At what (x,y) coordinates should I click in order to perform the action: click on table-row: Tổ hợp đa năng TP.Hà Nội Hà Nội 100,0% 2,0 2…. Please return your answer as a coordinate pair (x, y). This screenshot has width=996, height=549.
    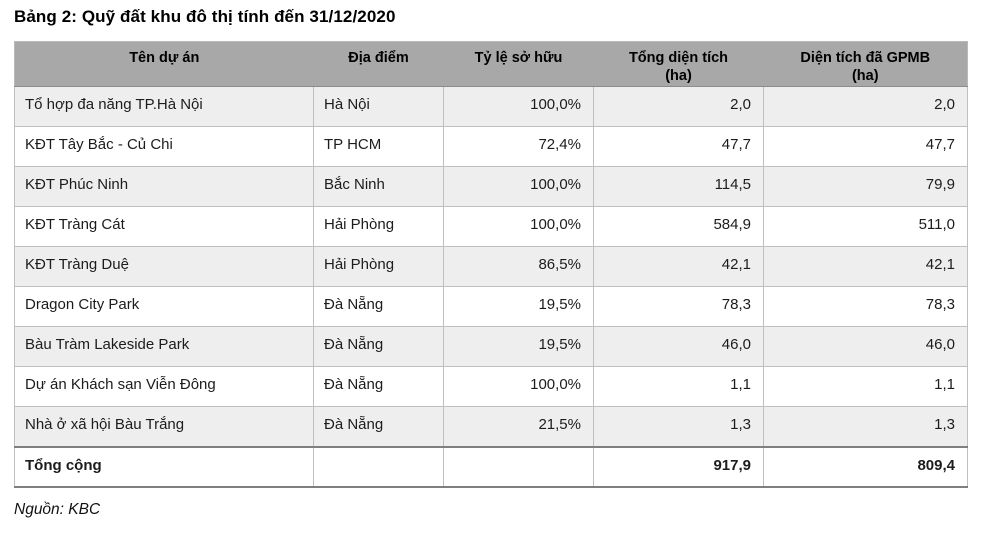
    Looking at the image, I should click on (491, 106).